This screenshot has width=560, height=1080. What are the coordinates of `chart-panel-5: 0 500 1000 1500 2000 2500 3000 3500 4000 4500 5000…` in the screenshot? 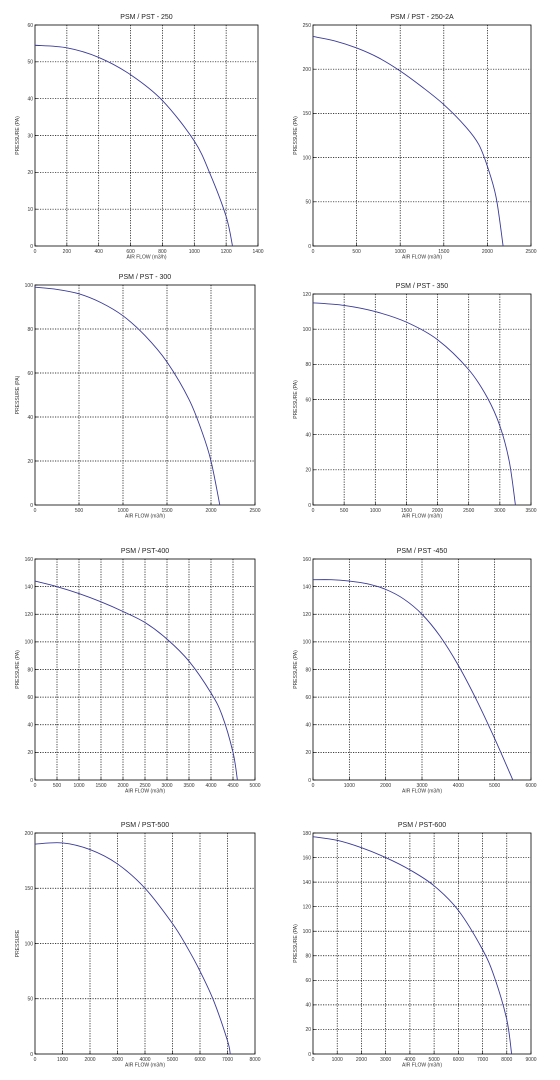 It's located at (138, 671).